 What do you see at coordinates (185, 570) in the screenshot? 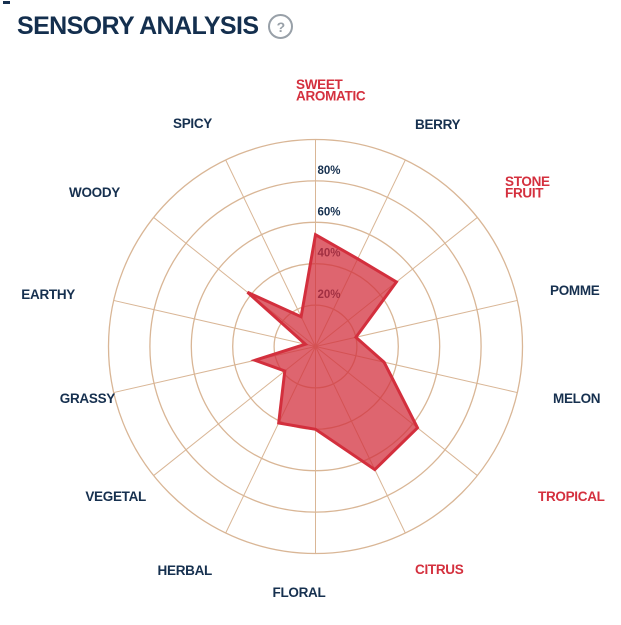
I see `category-label-herbal: HERBAL` at bounding box center [185, 570].